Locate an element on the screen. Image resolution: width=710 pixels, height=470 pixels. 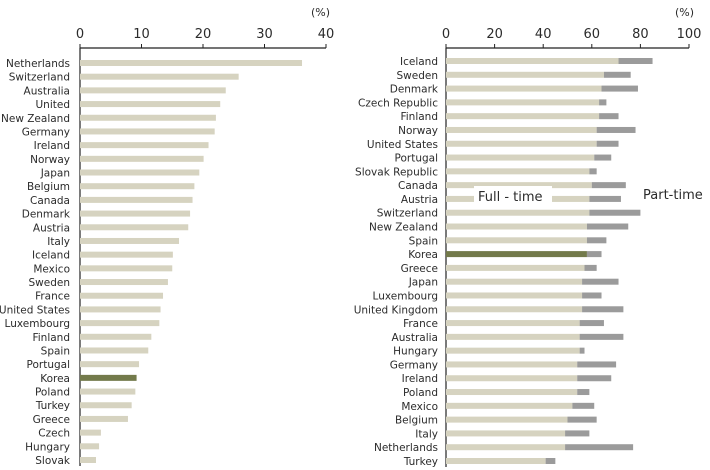
category-label: Iceland is located at coordinates (419, 62).